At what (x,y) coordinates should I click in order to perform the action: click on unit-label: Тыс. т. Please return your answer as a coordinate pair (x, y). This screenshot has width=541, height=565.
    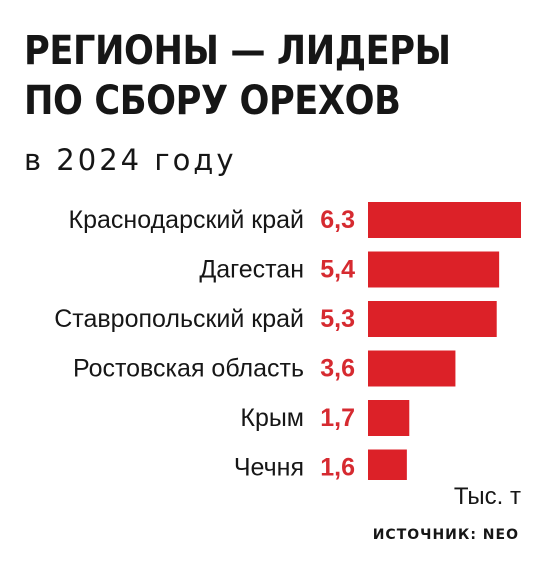
    Looking at the image, I should click on (487, 496).